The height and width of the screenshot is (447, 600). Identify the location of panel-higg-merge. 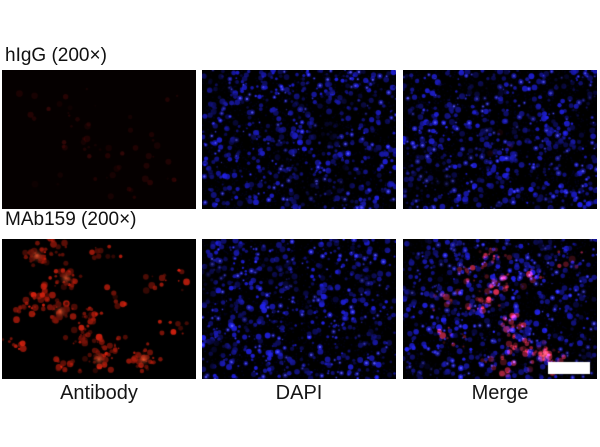
(500, 139).